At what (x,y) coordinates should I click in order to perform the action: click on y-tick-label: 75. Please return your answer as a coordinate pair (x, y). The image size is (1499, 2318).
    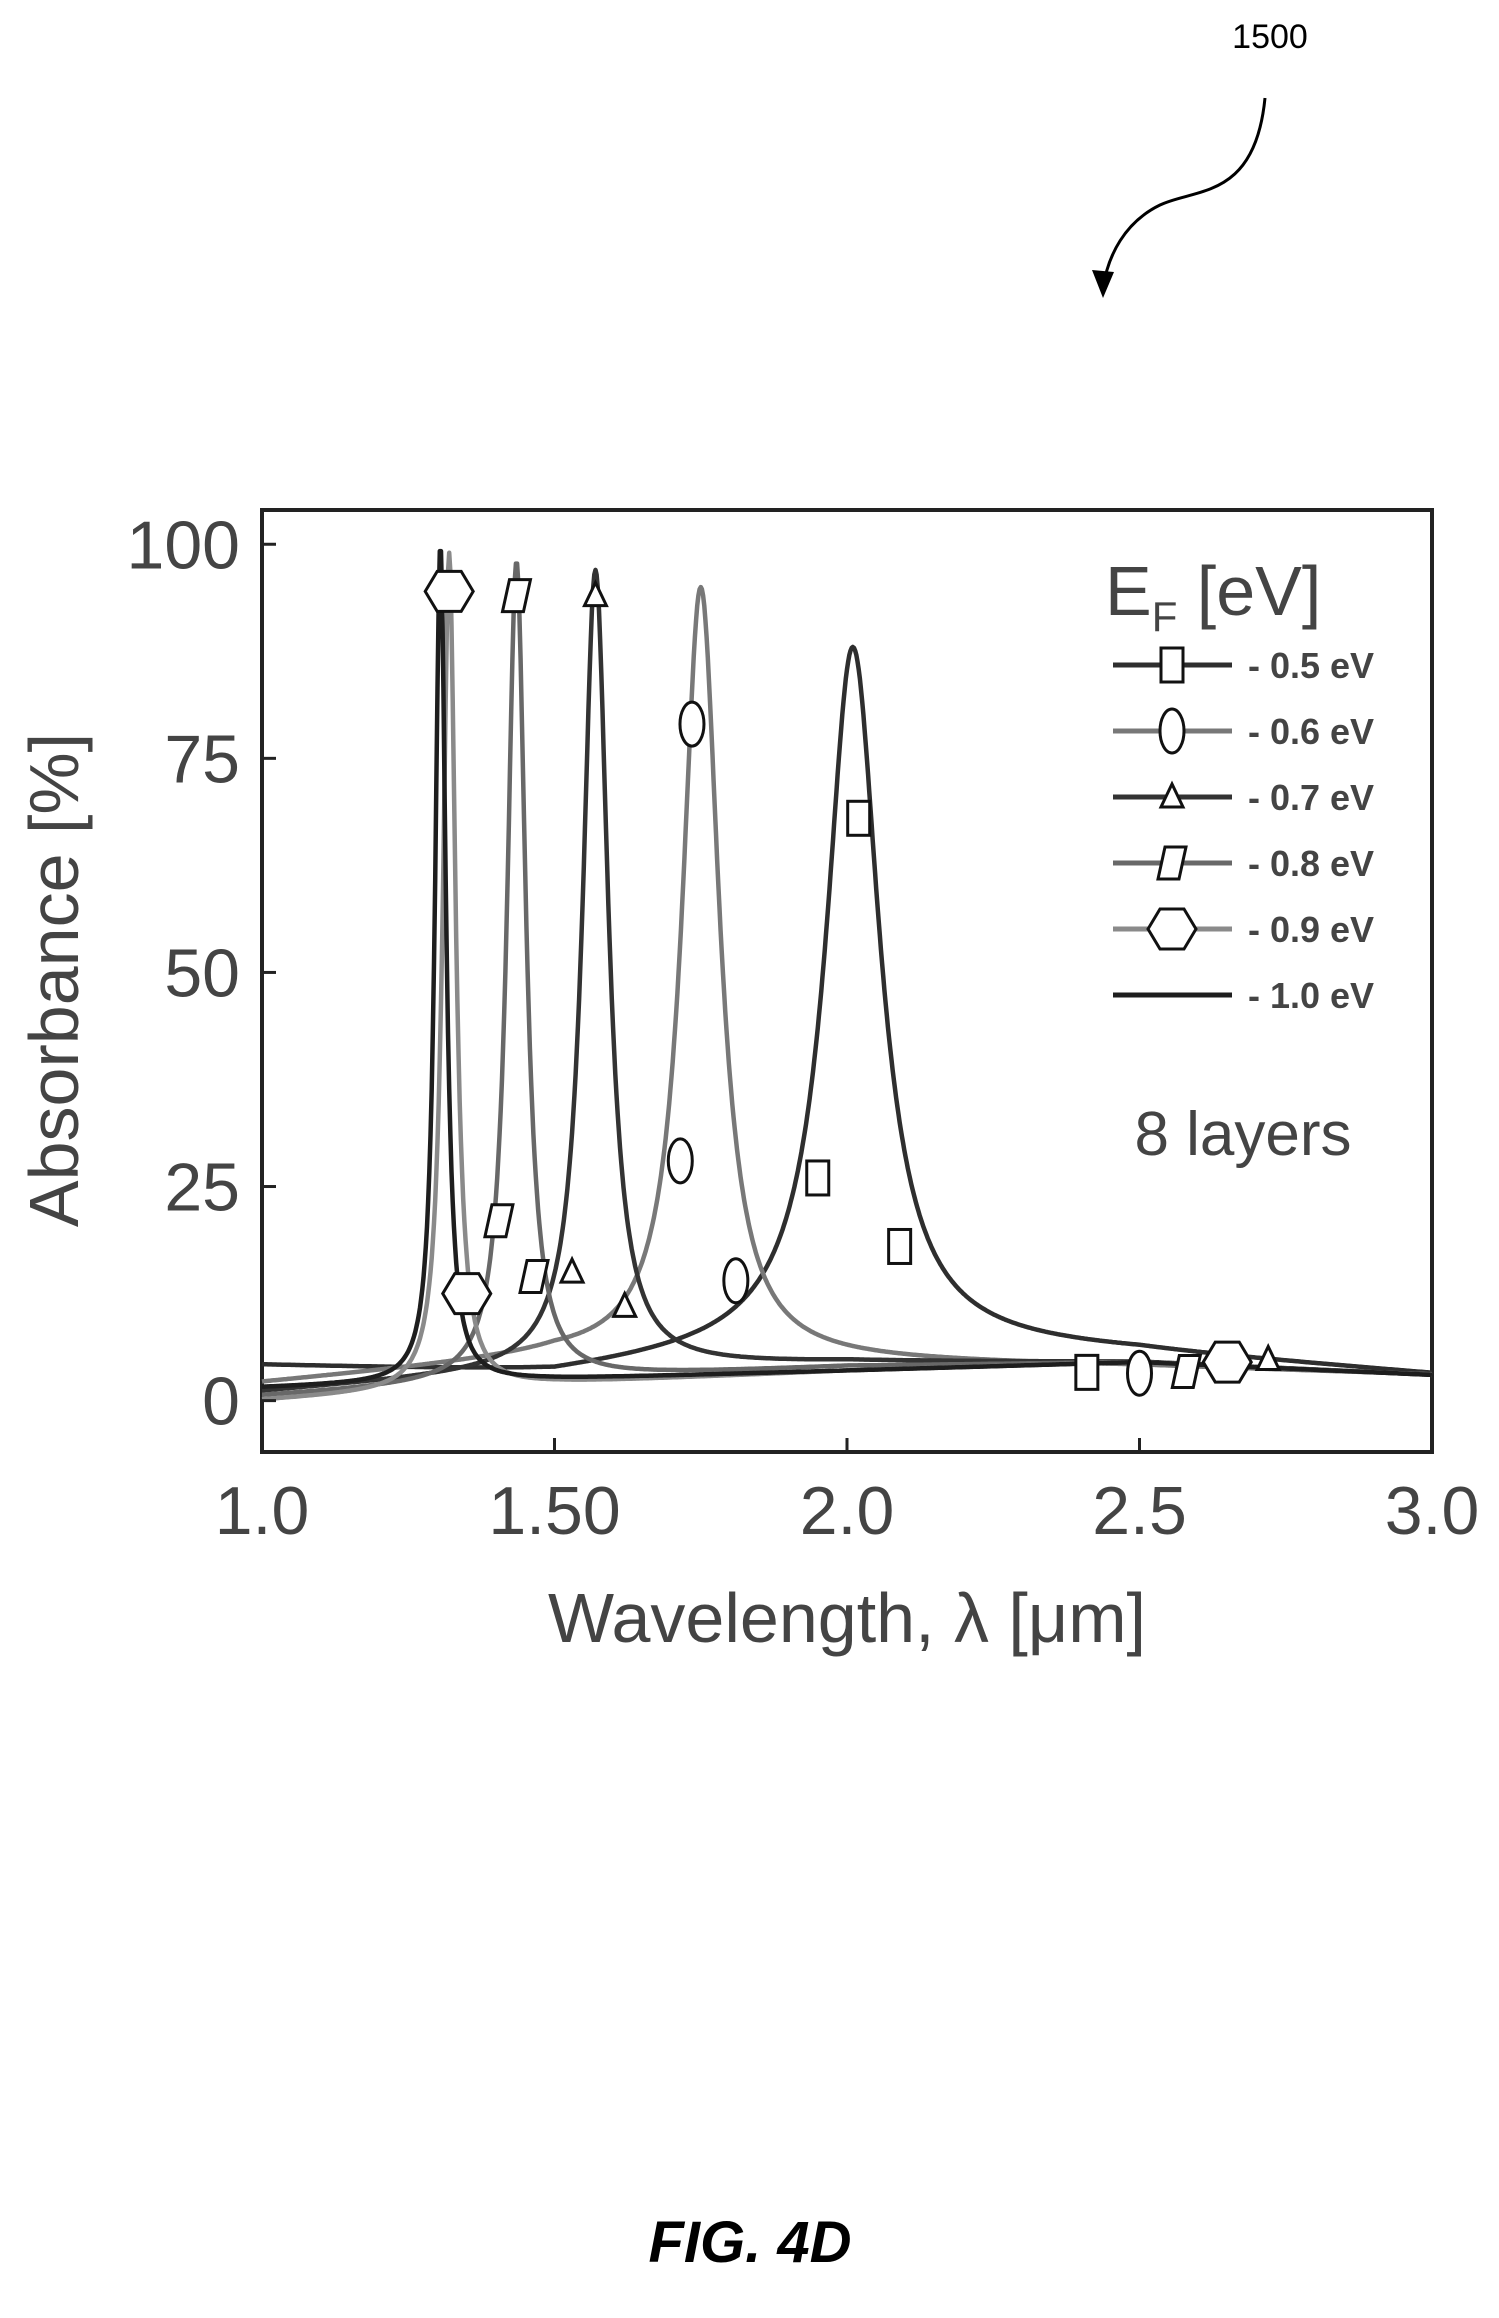
    Looking at the image, I should click on (202, 759).